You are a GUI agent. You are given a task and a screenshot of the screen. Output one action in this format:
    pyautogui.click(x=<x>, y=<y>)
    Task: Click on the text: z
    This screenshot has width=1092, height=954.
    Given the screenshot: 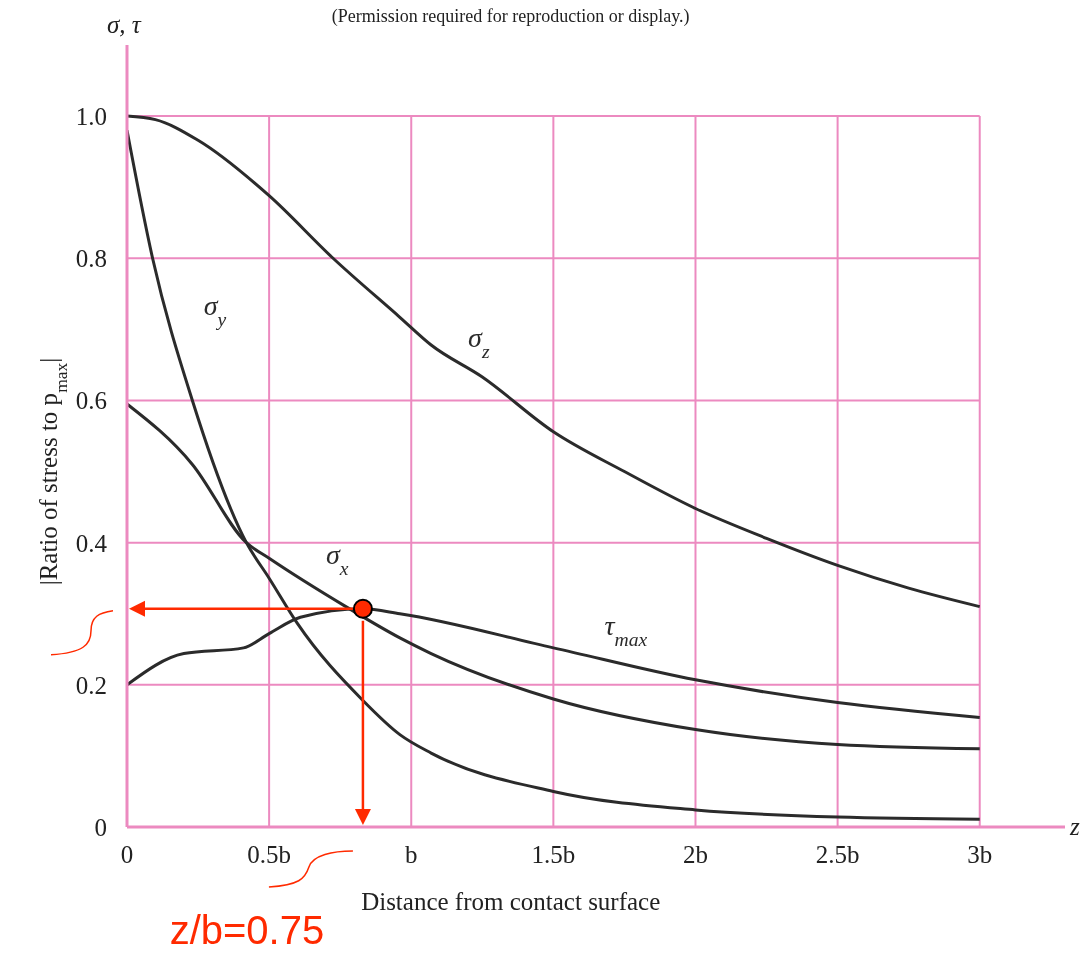 What is the action you would take?
    pyautogui.click(x=1074, y=826)
    